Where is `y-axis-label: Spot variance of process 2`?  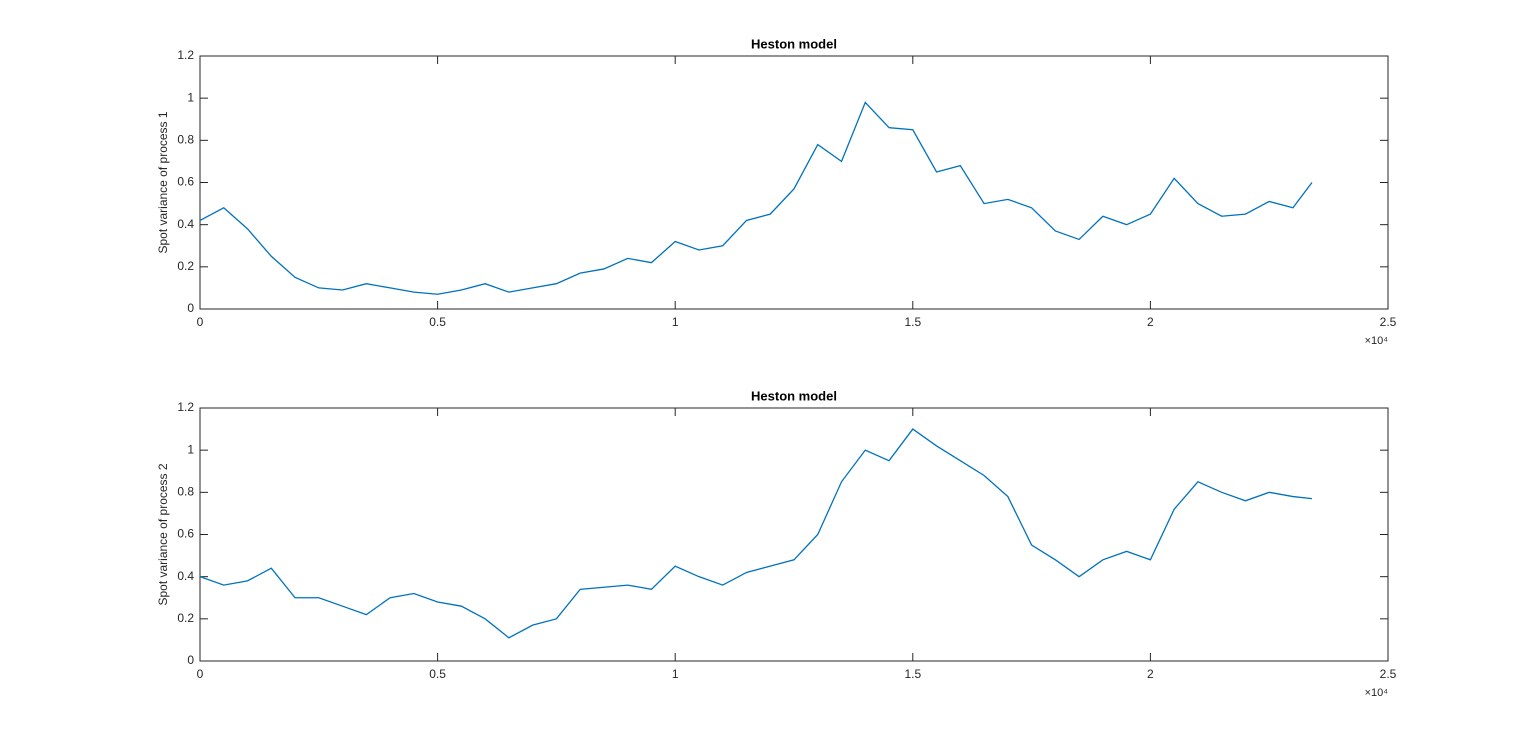
y-axis-label: Spot variance of process 2 is located at coordinates (163, 534).